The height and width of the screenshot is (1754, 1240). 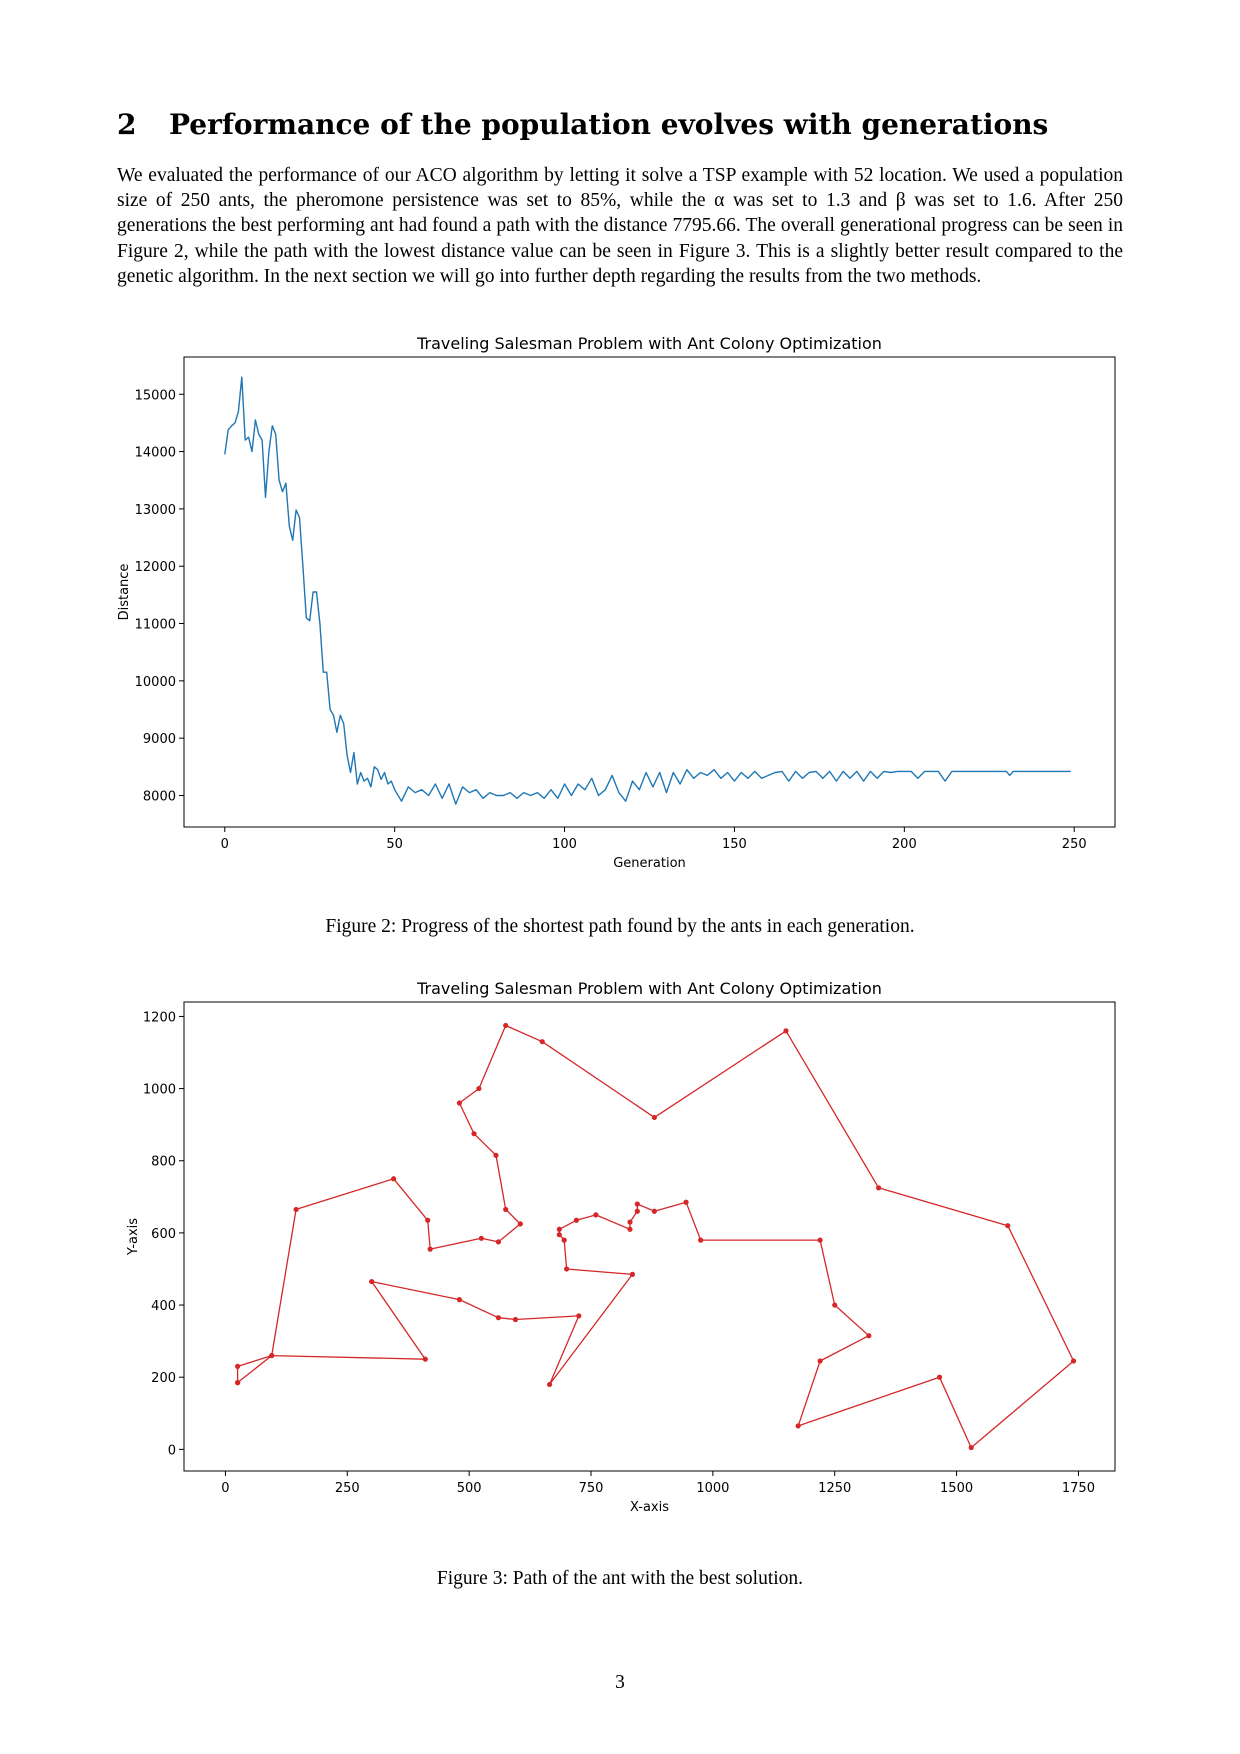 I want to click on y-tick-label: 600, so click(x=163, y=1234).